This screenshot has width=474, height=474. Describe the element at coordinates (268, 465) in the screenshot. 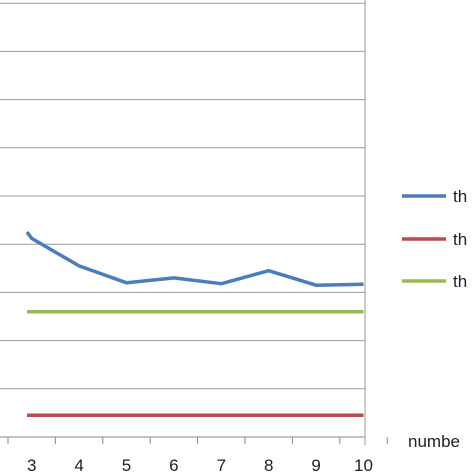

I see `x-tick-label: 8` at that location.